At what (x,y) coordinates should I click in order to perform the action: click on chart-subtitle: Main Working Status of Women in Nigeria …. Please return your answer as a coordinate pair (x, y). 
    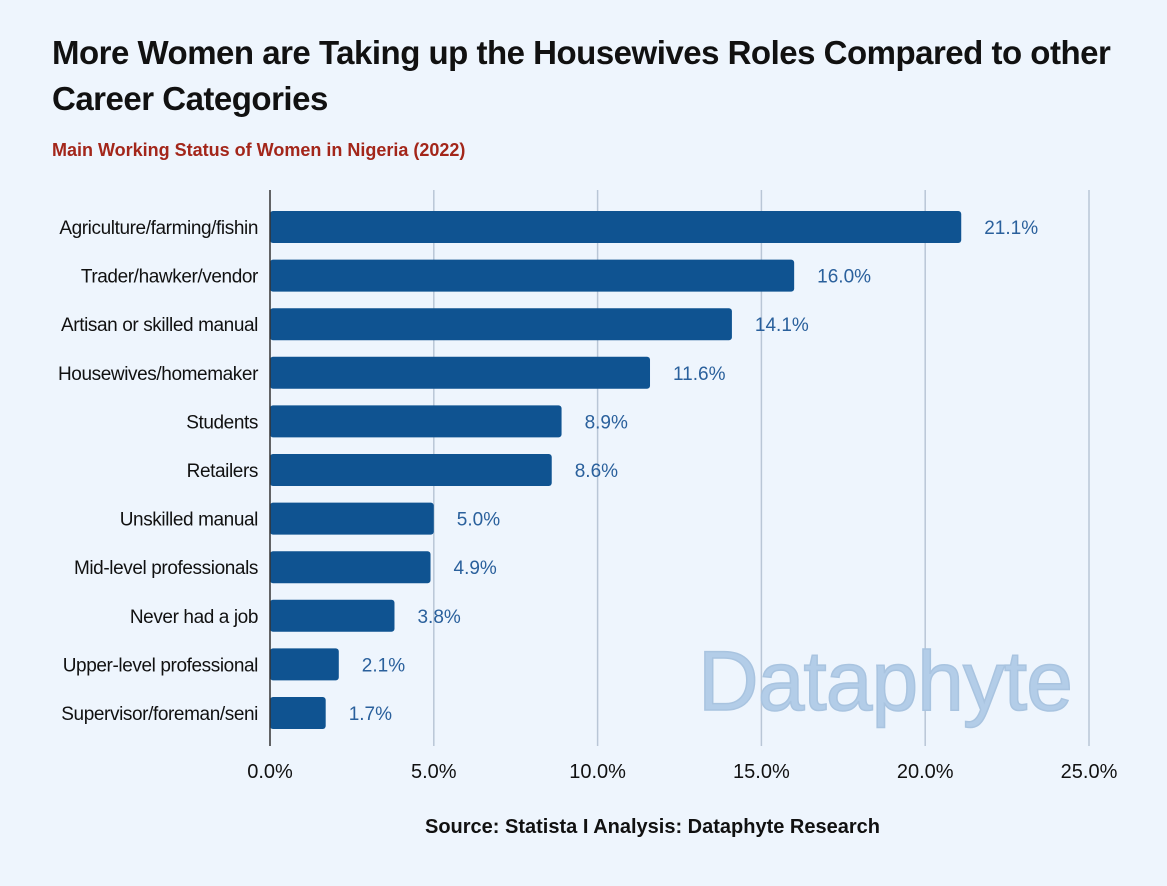
    Looking at the image, I should click on (259, 150).